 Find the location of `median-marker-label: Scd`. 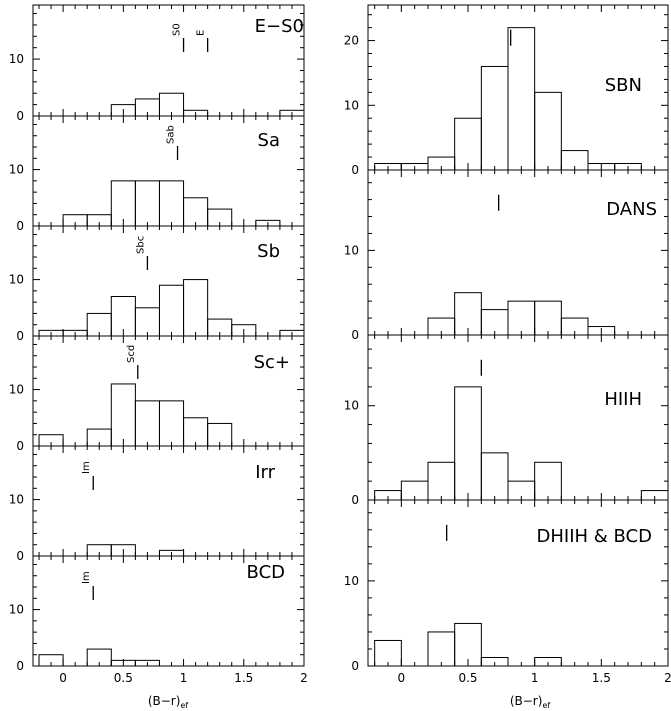

median-marker-label: Scd is located at coordinates (131, 354).